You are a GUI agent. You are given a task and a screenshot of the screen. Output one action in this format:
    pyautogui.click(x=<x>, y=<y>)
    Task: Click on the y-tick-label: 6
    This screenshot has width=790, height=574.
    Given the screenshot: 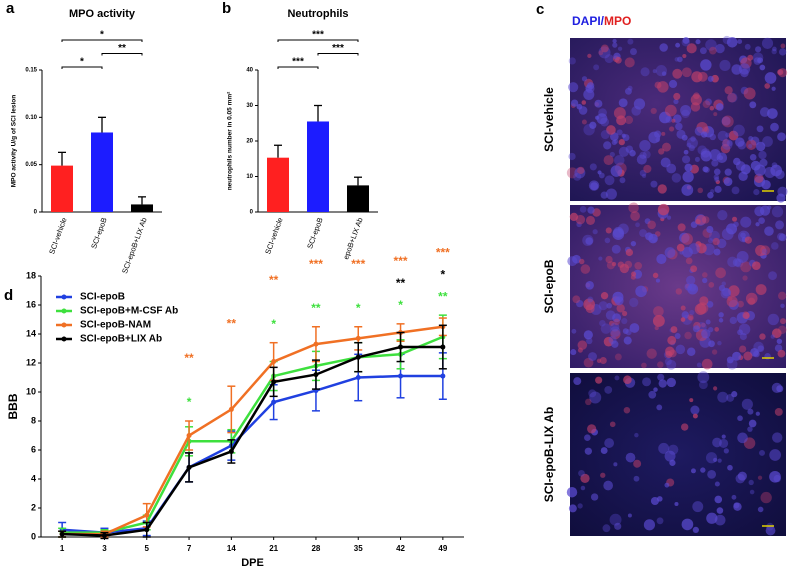 What is the action you would take?
    pyautogui.click(x=33, y=449)
    